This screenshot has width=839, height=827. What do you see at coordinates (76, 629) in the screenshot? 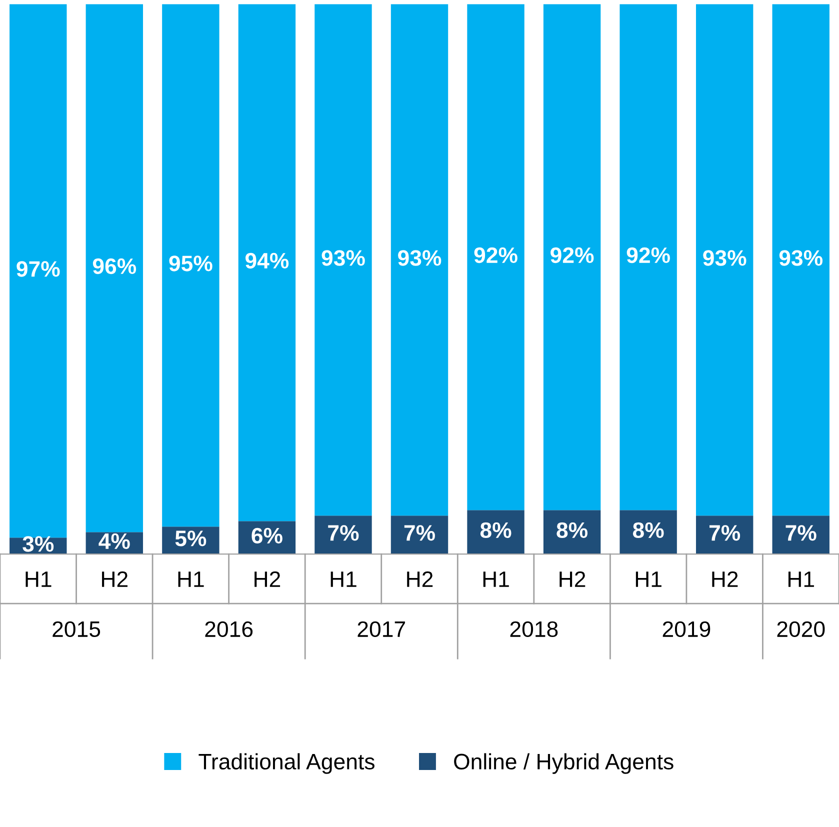
I see `text: 2015` at bounding box center [76, 629].